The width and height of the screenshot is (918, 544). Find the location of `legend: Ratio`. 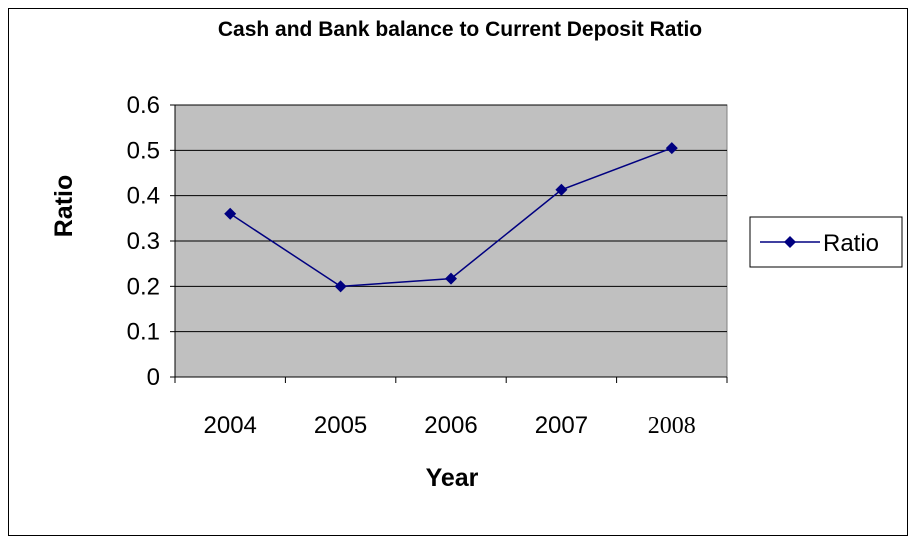

legend: Ratio is located at coordinates (826, 242).